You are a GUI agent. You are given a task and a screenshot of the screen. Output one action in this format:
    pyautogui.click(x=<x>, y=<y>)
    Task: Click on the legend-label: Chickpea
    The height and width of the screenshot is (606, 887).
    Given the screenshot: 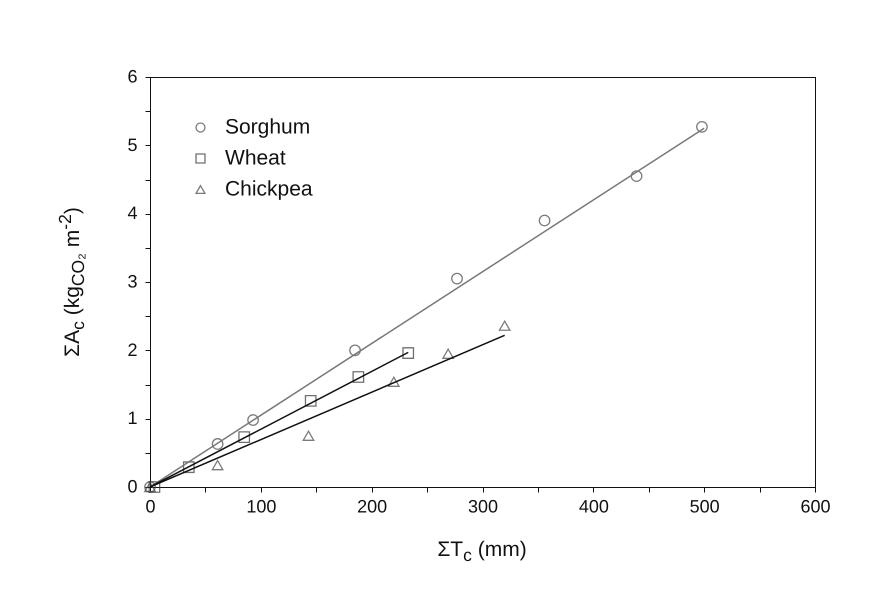 What is the action you would take?
    pyautogui.click(x=269, y=189)
    